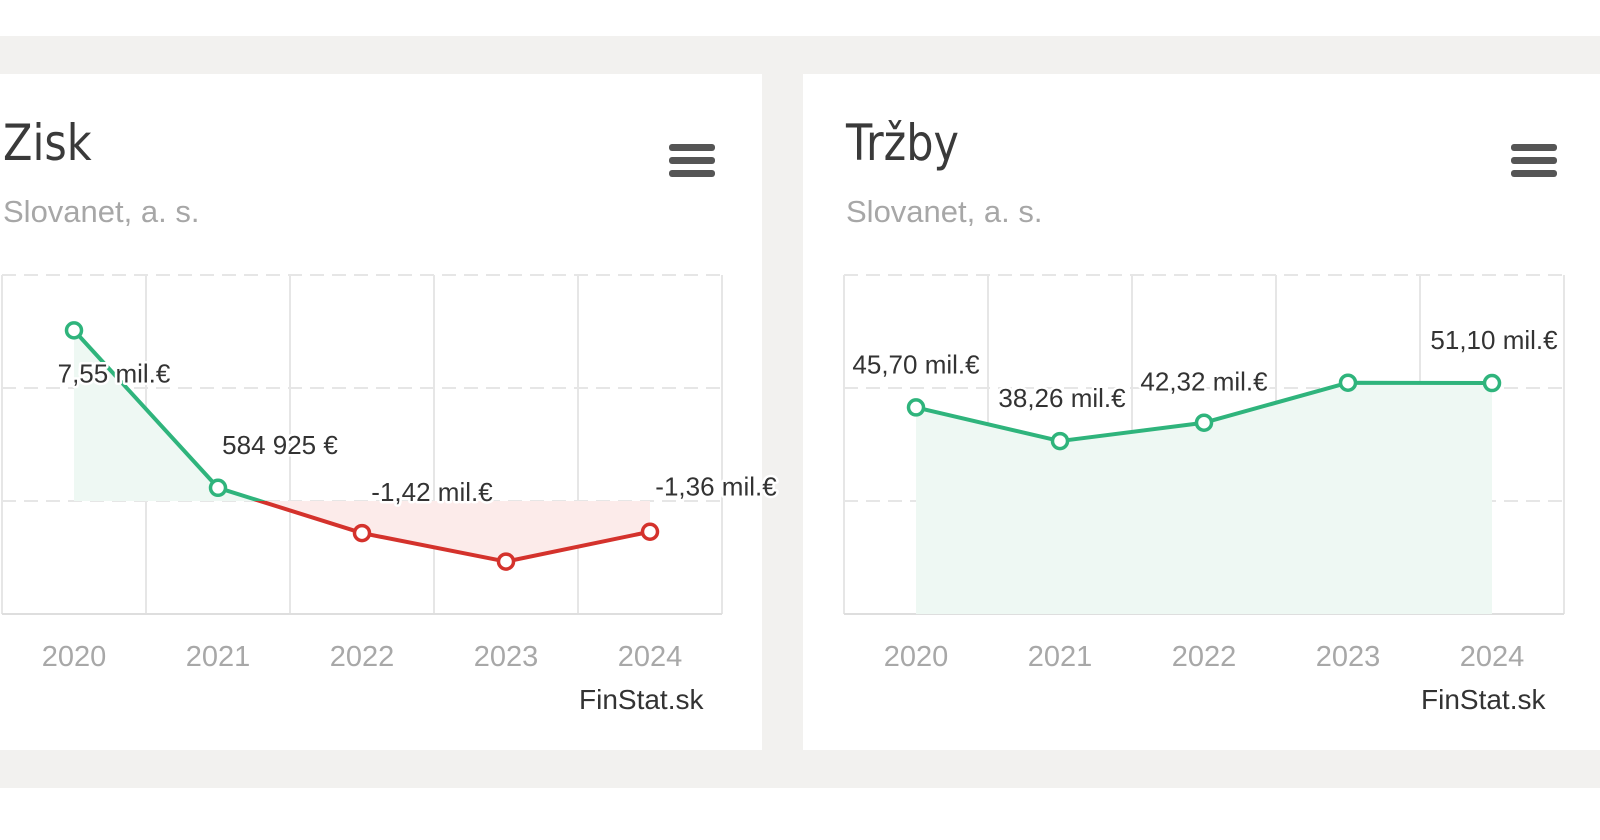 Image resolution: width=1600 pixels, height=840 pixels. I want to click on profit-chart-title: Zisk, so click(47, 143).